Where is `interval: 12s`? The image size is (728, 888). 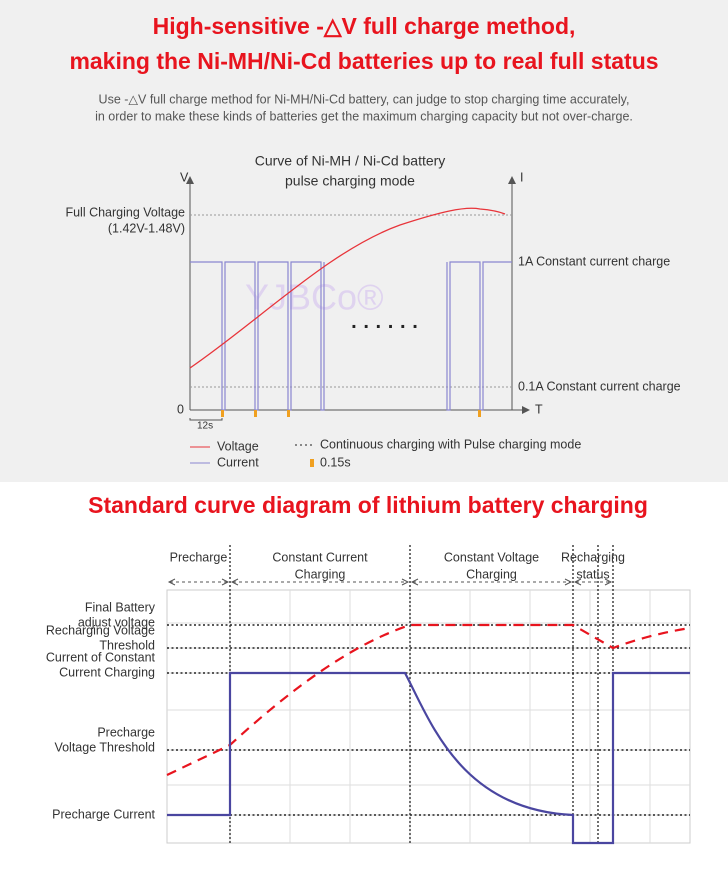 interval: 12s is located at coordinates (205, 426).